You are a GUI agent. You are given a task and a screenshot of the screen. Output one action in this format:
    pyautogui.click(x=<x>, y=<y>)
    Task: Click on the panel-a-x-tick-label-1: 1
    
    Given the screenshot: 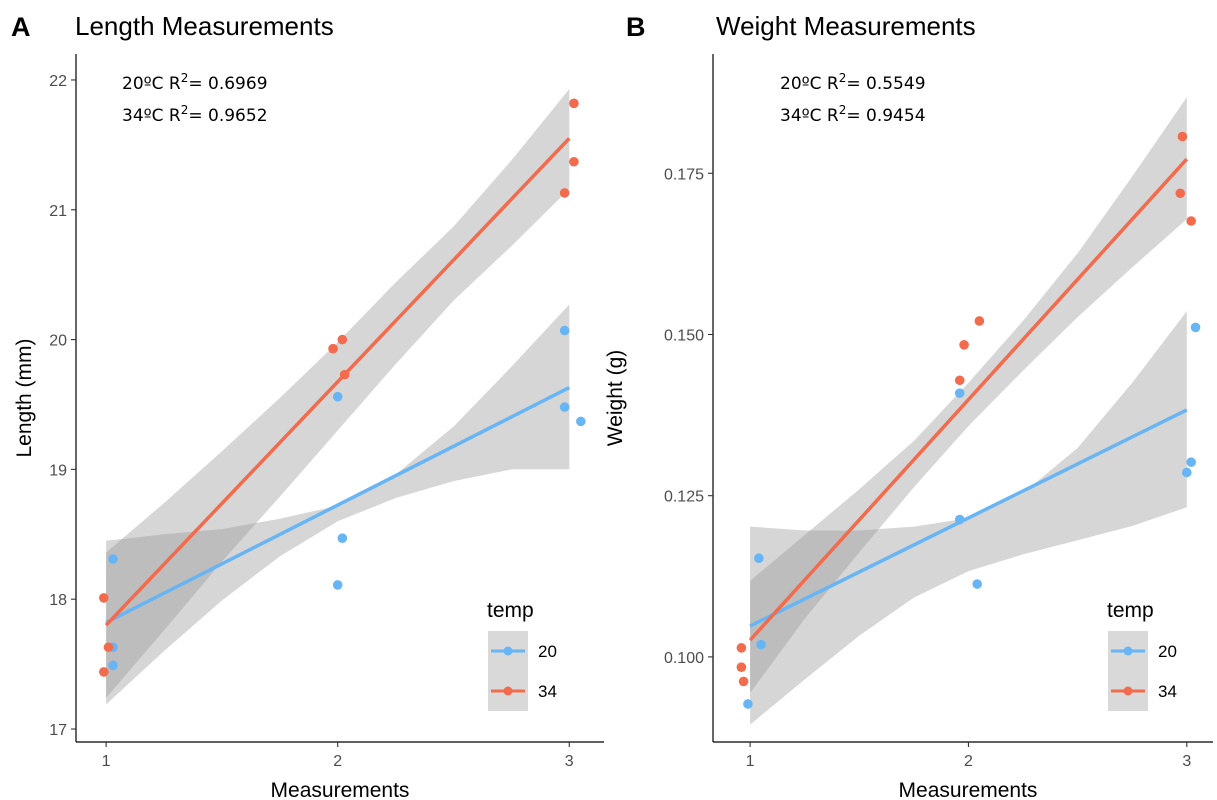 What is the action you would take?
    pyautogui.click(x=106, y=761)
    